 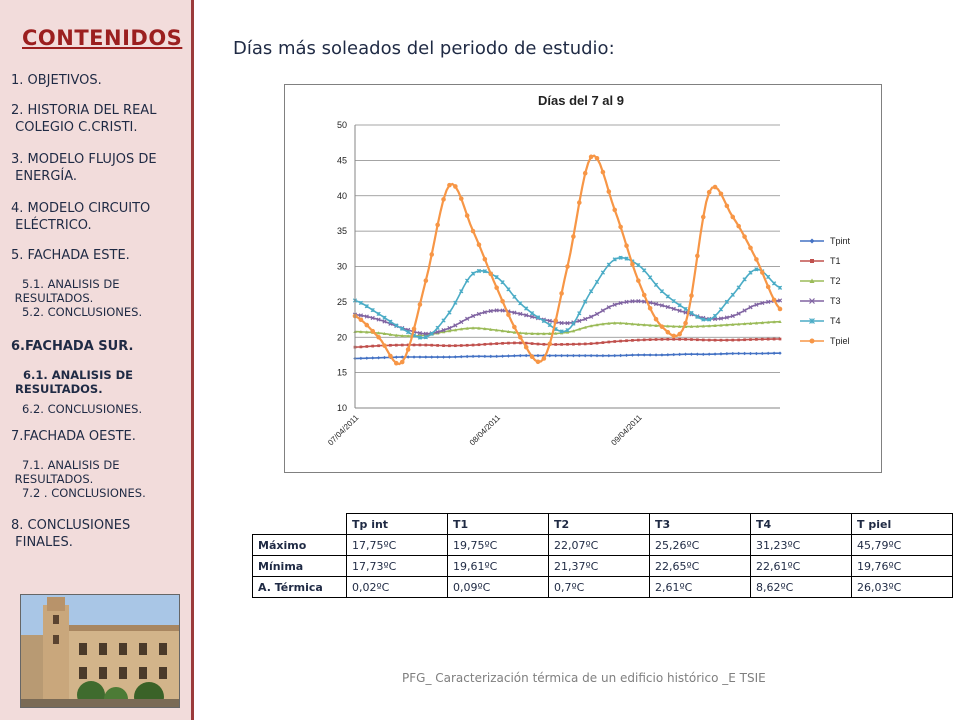 What do you see at coordinates (72, 346) in the screenshot?
I see `nav-item-fachada-sur: 6.FACHADA SUR.` at bounding box center [72, 346].